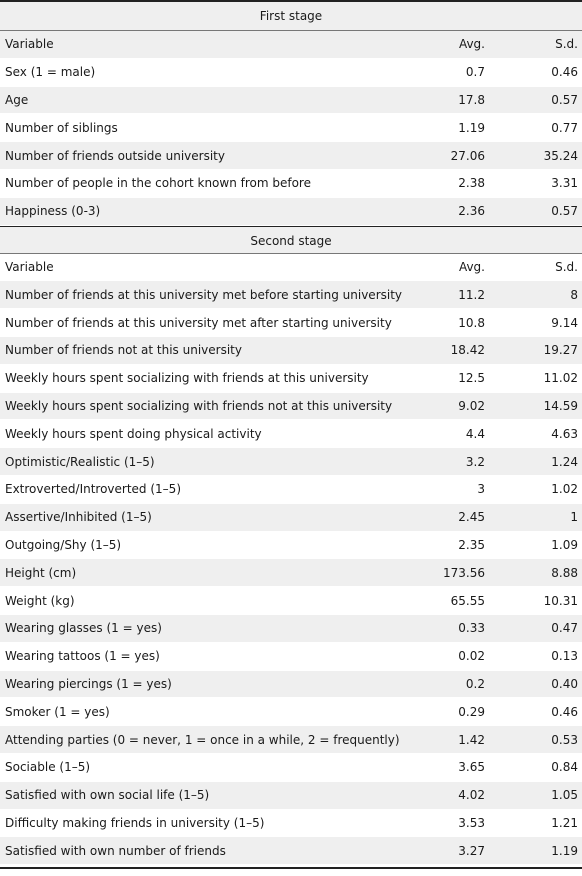  What do you see at coordinates (53, 211) in the screenshot?
I see `cell-variable: Happiness (0-3)` at bounding box center [53, 211].